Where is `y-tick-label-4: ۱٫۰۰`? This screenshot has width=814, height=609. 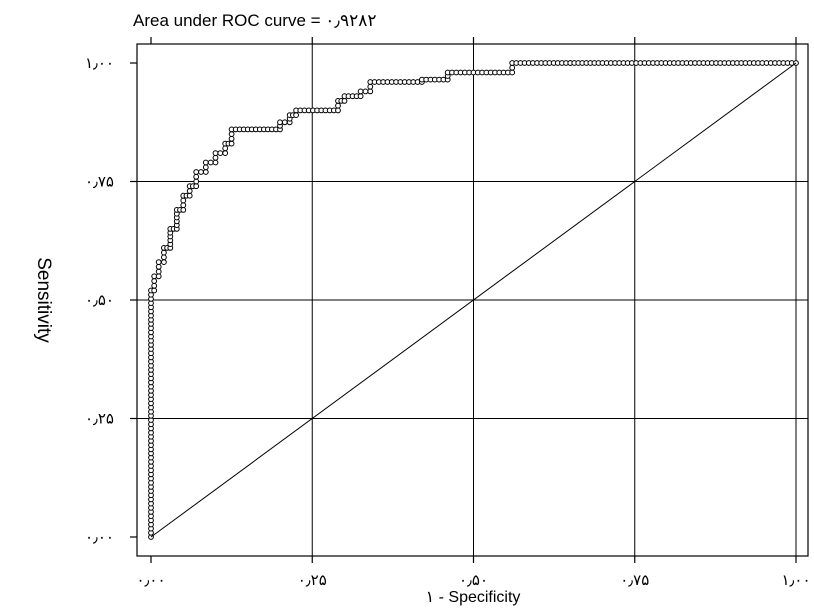
y-tick-label-4: ۱٫۰۰ is located at coordinates (99, 63).